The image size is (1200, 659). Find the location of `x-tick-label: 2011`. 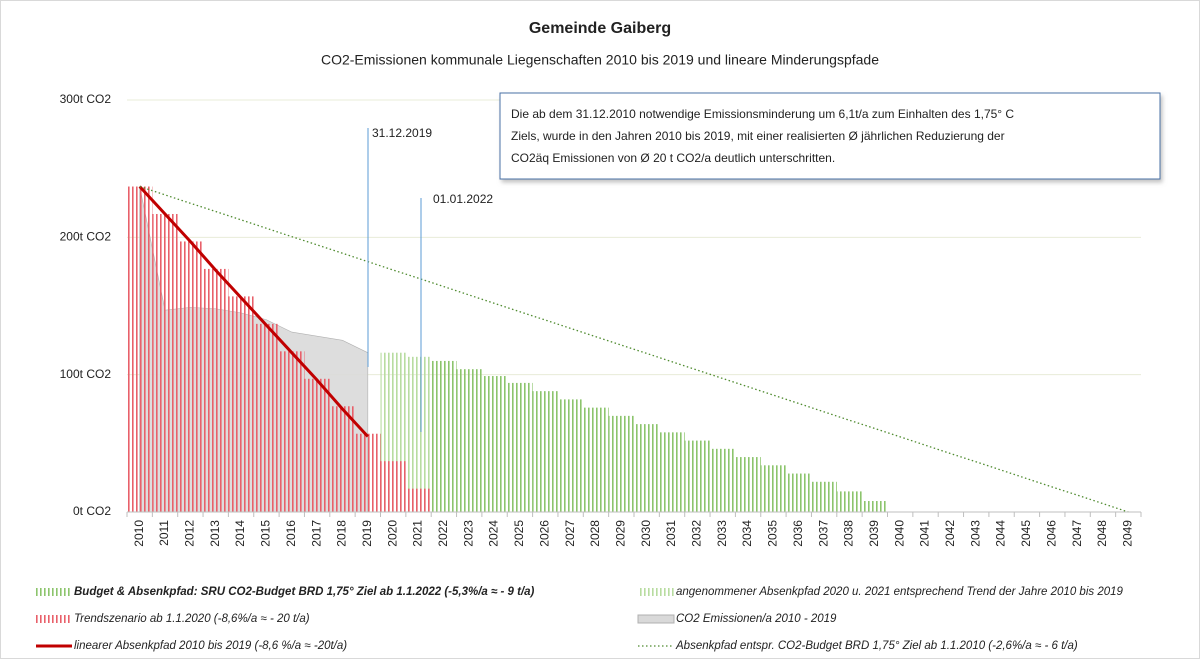

x-tick-label: 2011 is located at coordinates (164, 533).